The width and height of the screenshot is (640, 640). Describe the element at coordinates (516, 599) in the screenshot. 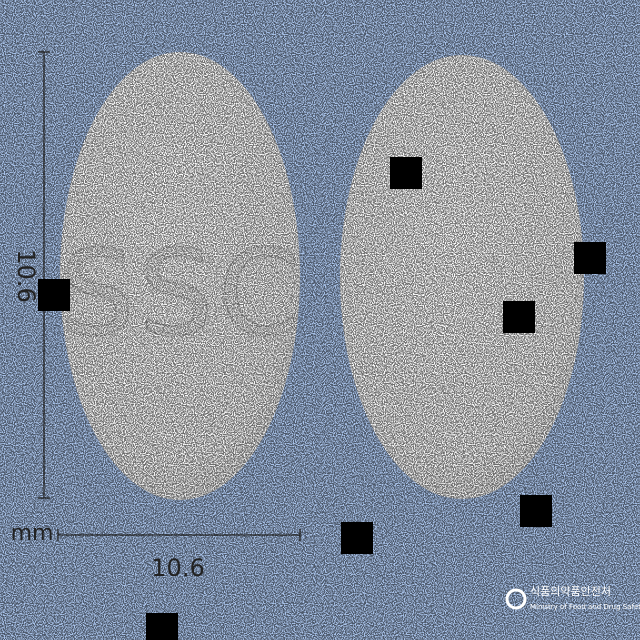

I see `logo-mark` at that location.